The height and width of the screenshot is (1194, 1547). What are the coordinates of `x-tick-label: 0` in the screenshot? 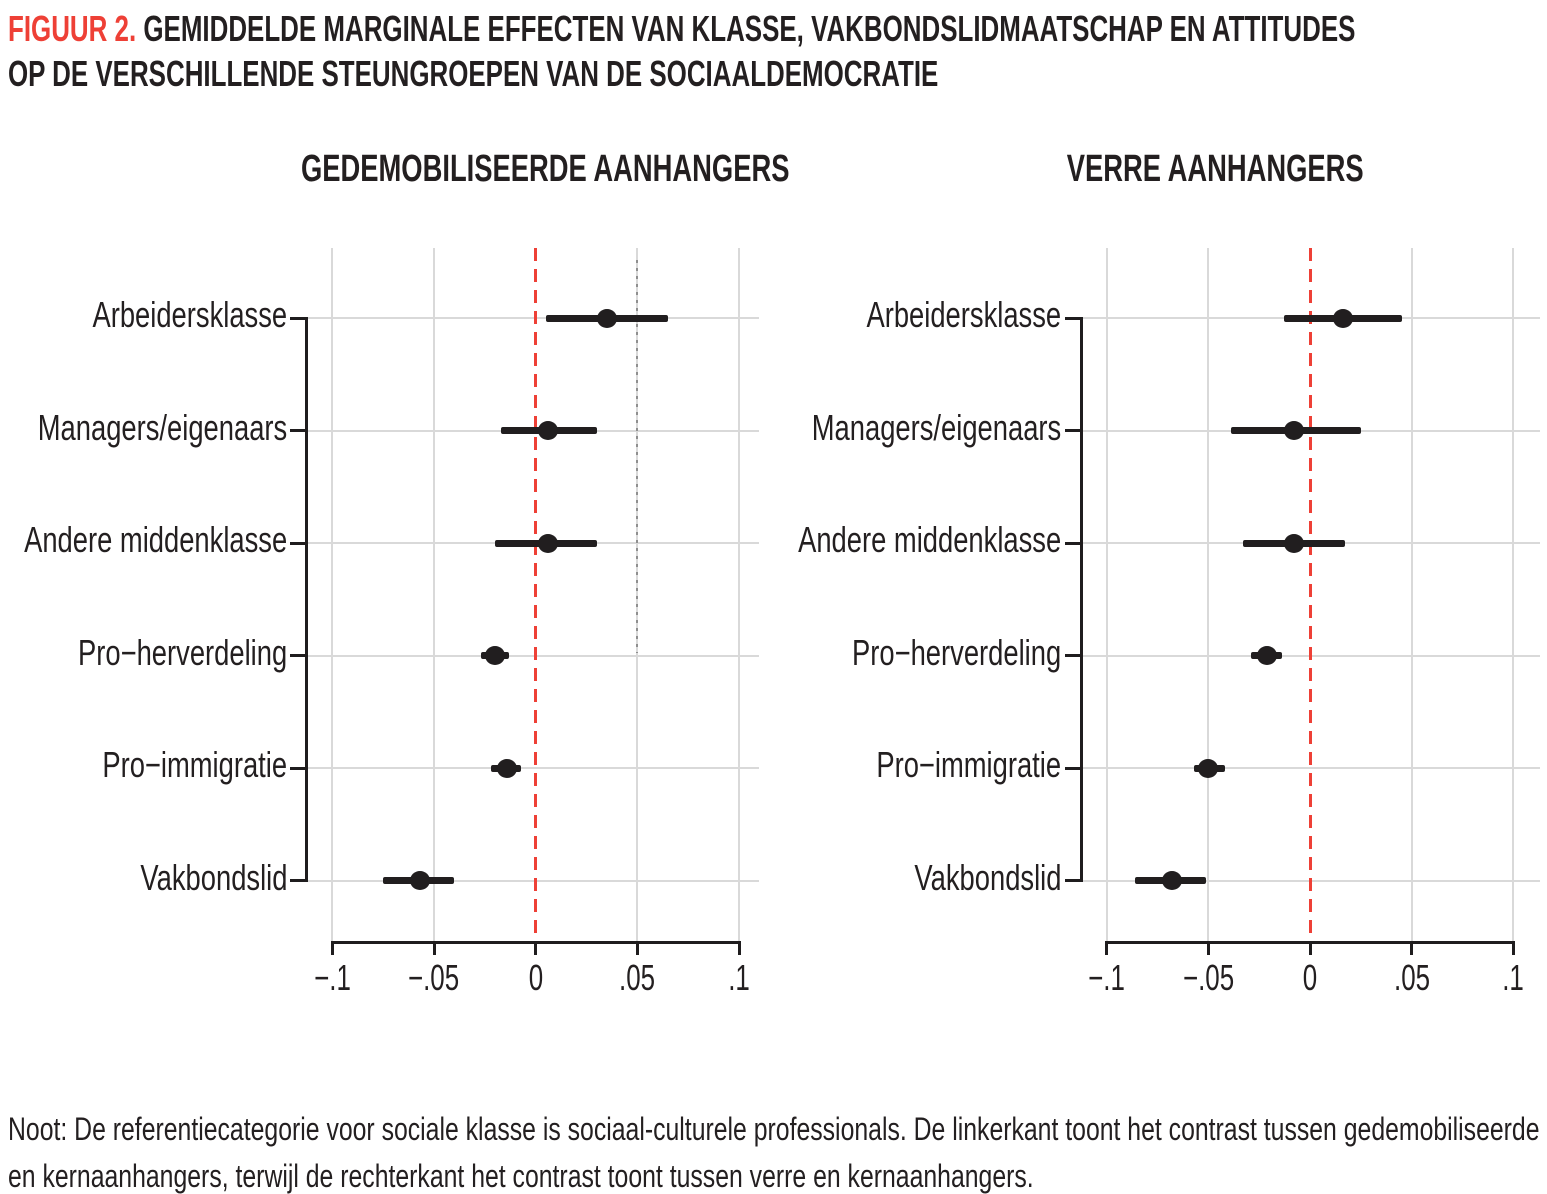 It's located at (1310, 978).